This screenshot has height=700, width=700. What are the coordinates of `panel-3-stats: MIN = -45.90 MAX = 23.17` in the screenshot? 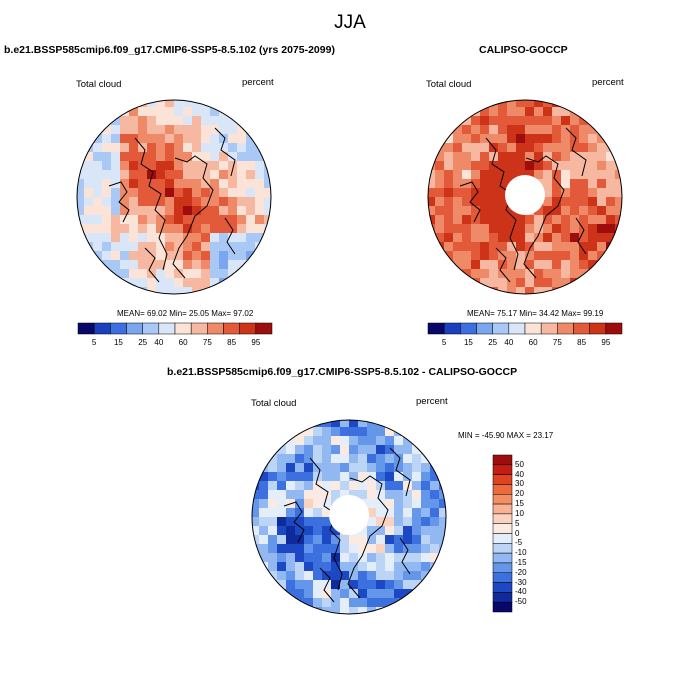 It's located at (506, 435).